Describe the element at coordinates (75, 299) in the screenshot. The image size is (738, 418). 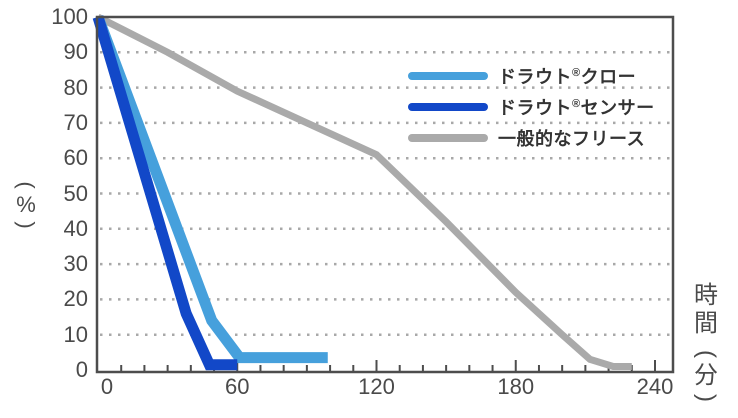
I see `y-tick-label: 20` at that location.